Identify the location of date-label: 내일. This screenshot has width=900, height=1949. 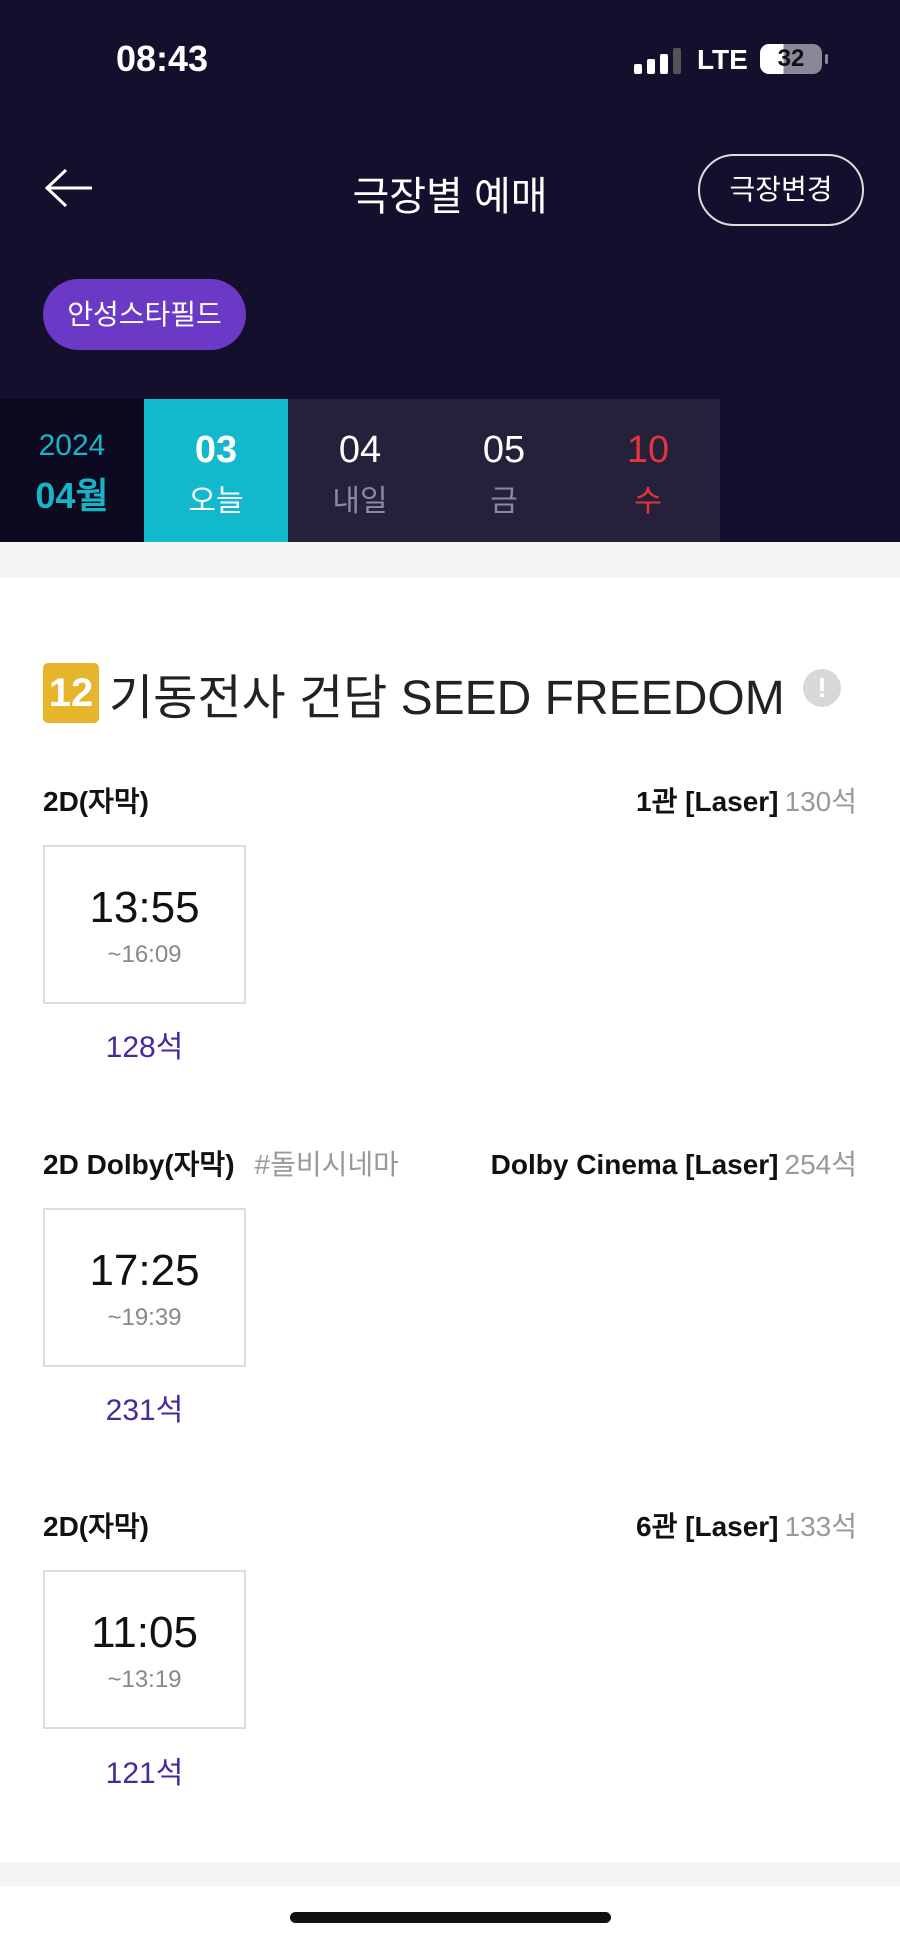
(360, 501).